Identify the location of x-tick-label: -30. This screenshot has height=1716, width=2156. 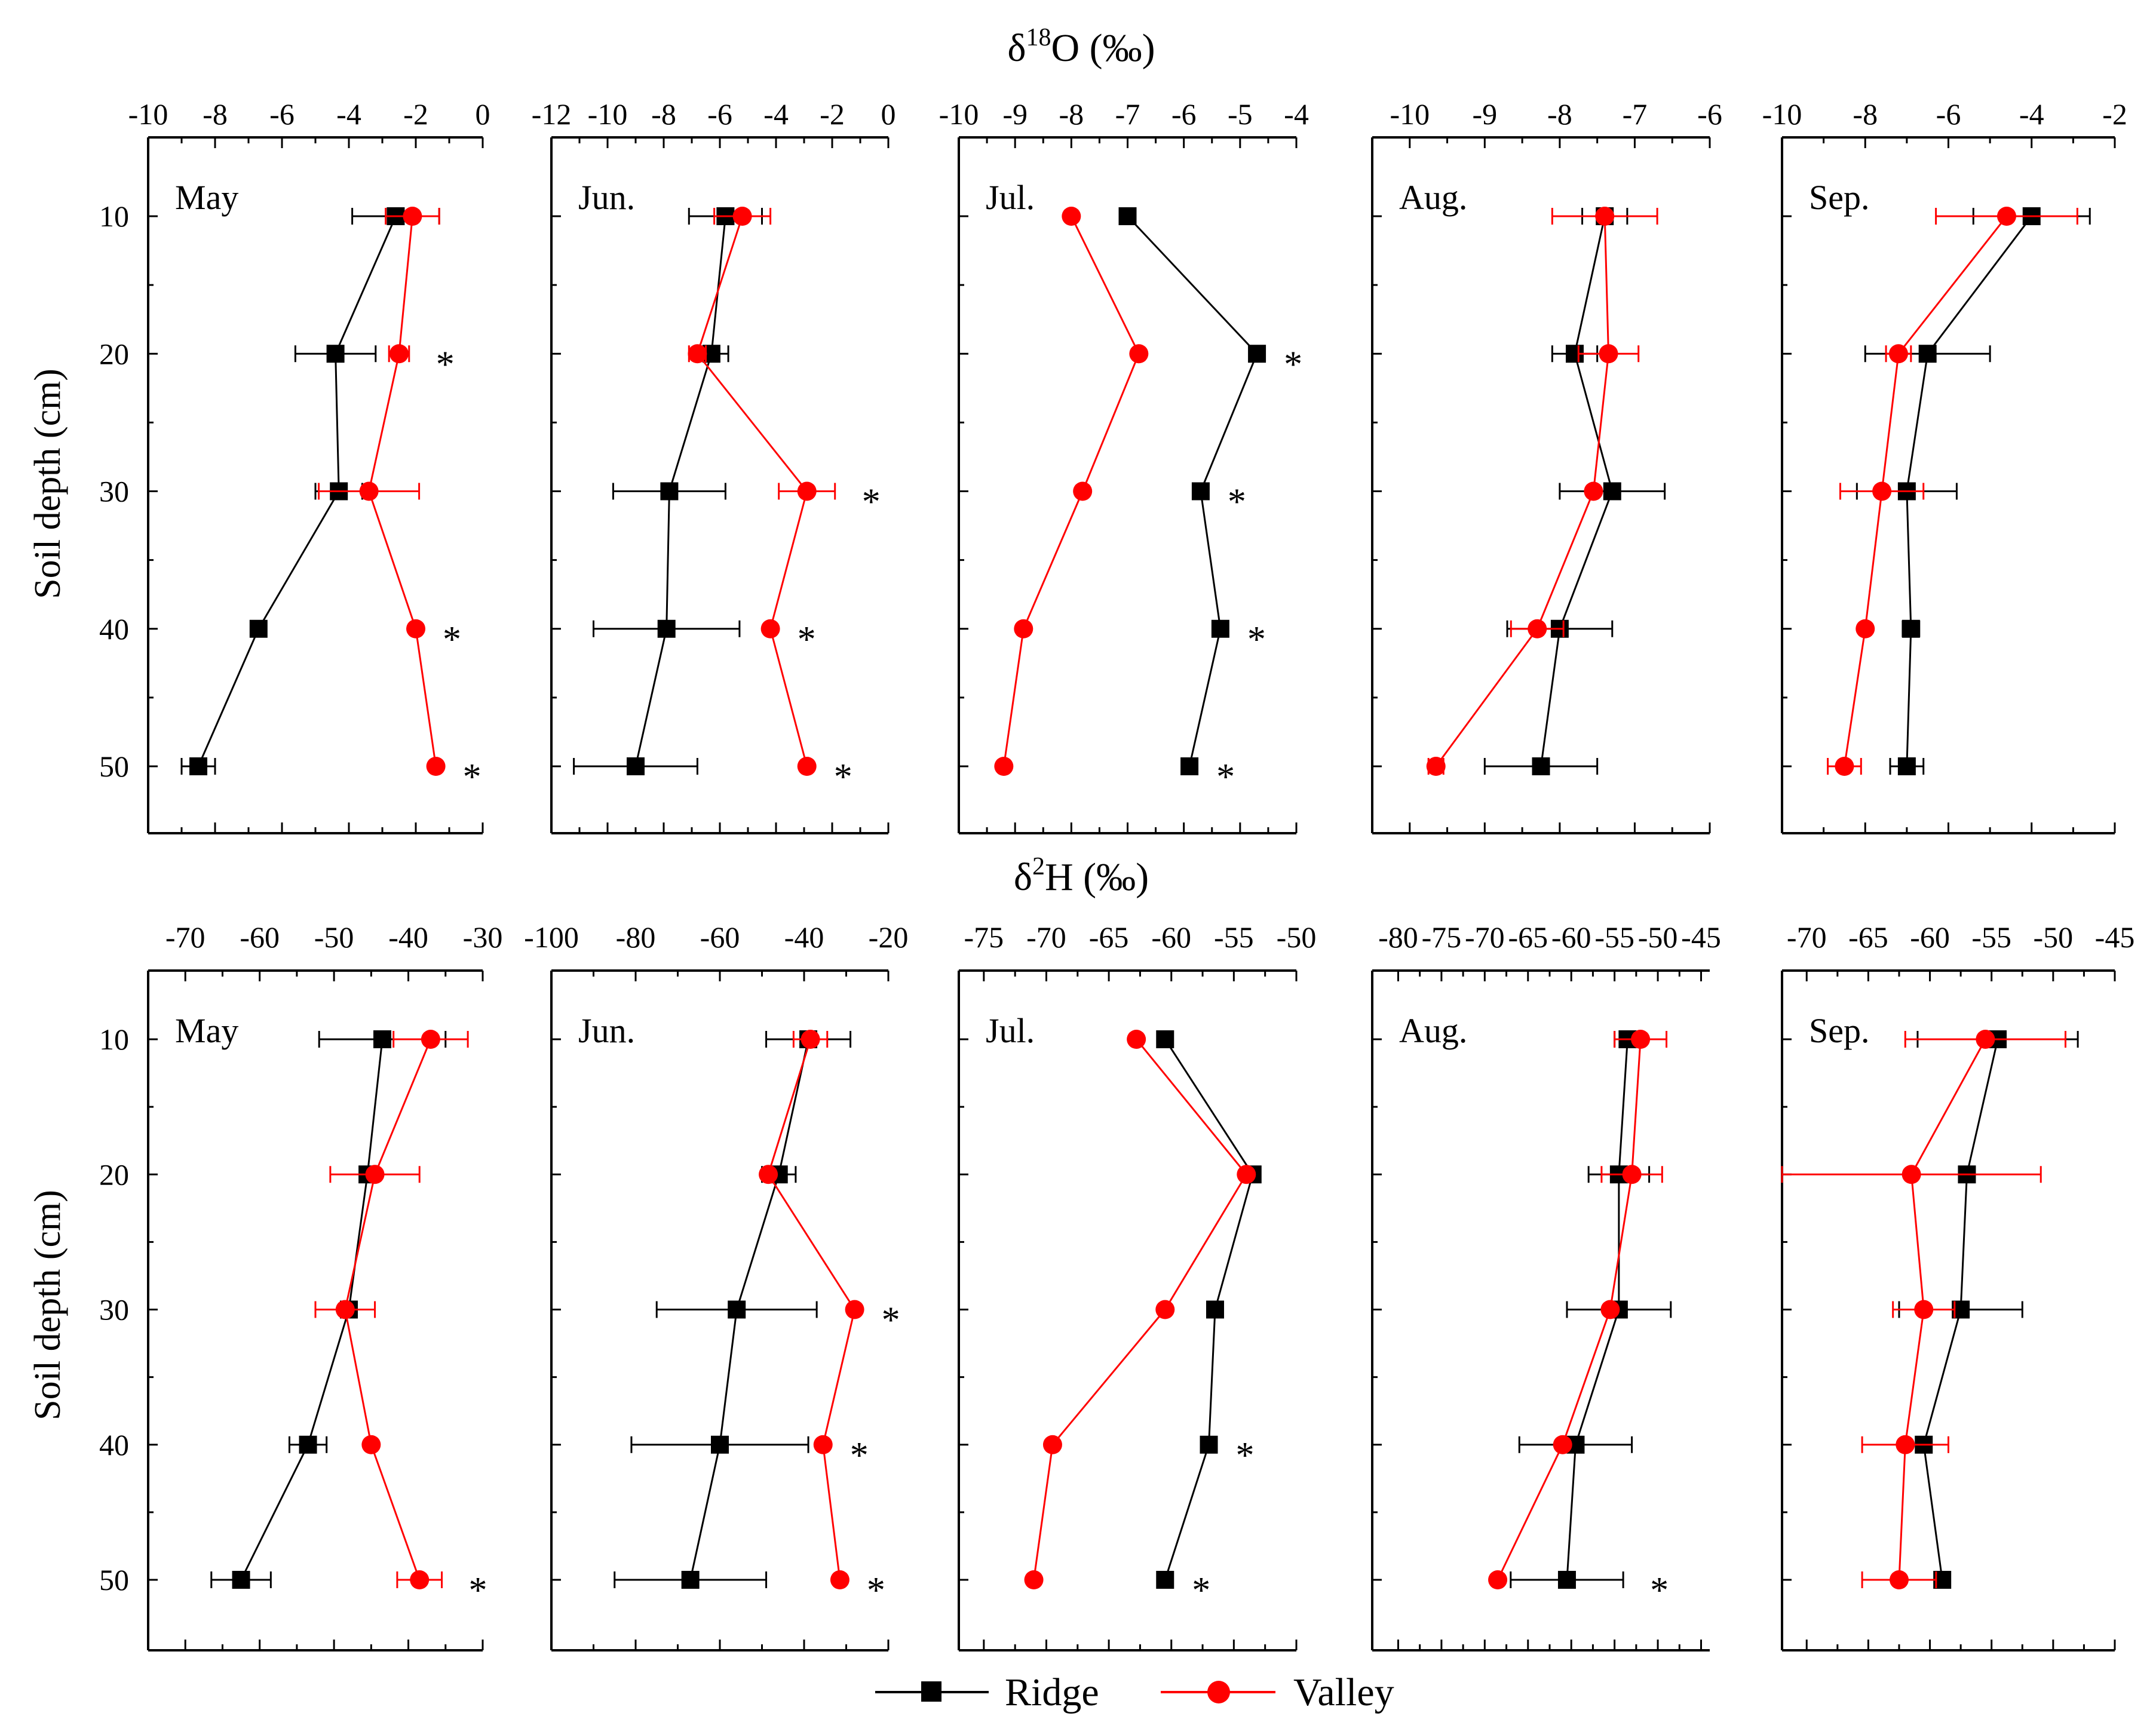
(483, 937).